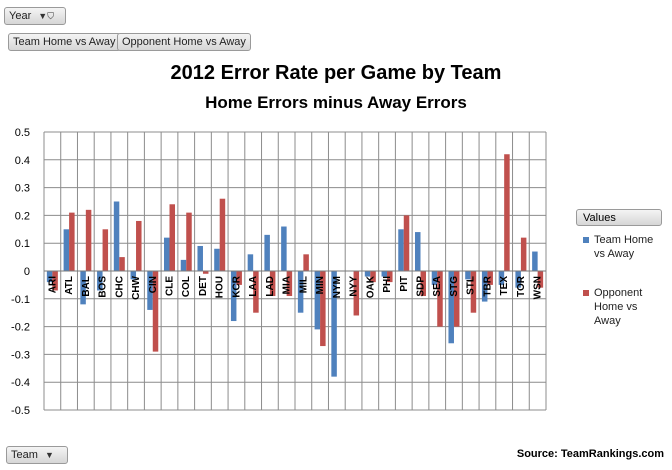 The width and height of the screenshot is (672, 470). I want to click on category-label: CIN, so click(153, 284).